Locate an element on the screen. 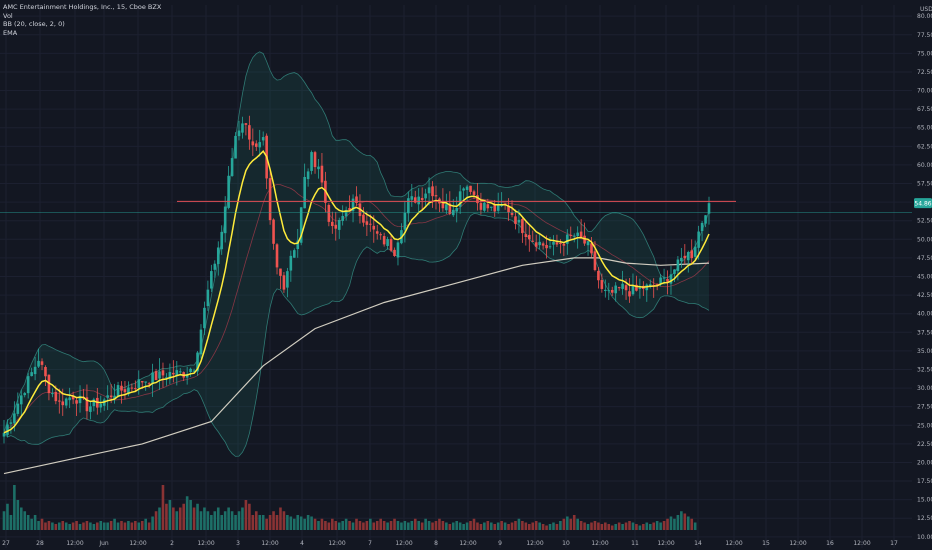 This screenshot has width=932, height=550. price-tick-label: 17.50 is located at coordinates (924, 481).